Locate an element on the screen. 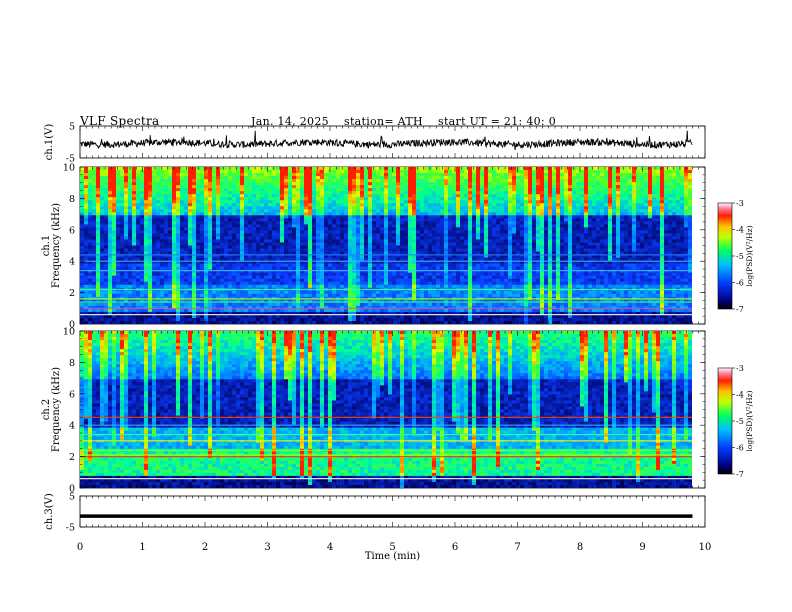 The image size is (792, 612). panel2-y-tick-1: 8 is located at coordinates (72, 363).